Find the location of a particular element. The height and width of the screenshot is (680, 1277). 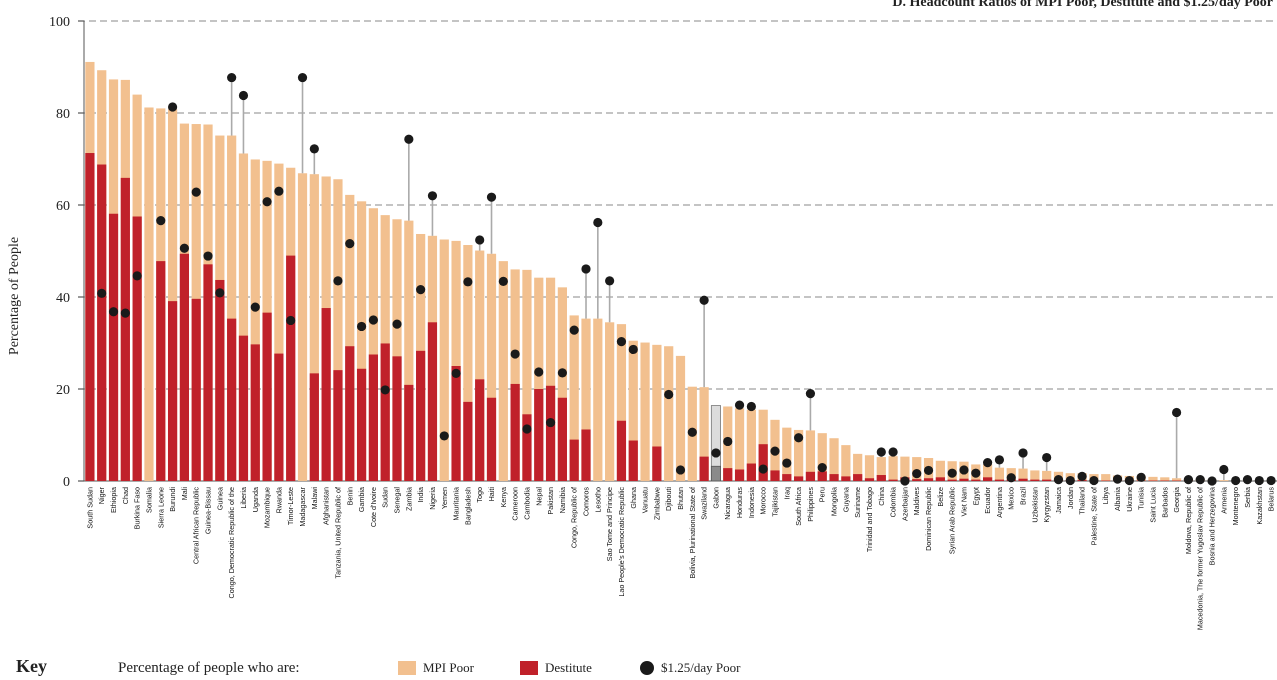

x-tick-label: Tunisia is located at coordinates (1141, 498).